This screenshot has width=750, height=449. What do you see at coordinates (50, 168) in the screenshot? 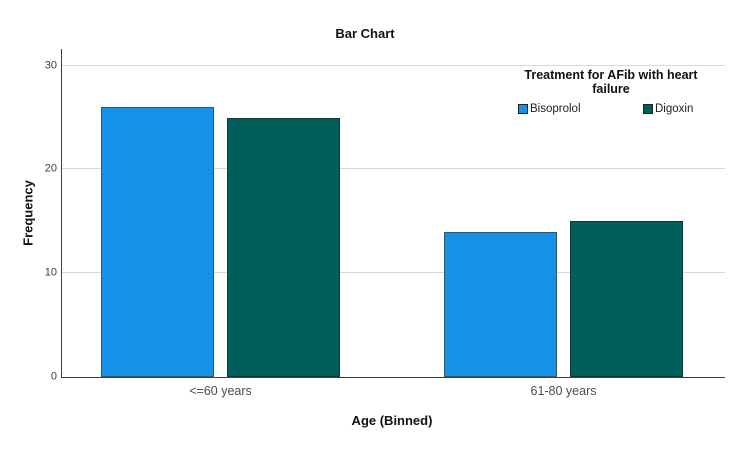
I see `y-tick-label: 20` at bounding box center [50, 168].